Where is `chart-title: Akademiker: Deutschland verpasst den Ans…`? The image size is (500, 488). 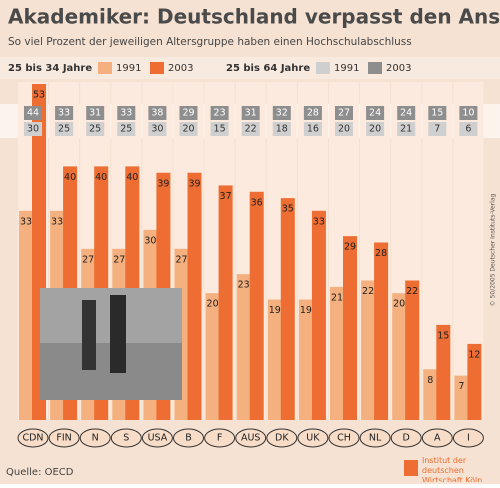
chart-title: Akademiker: Deutschland verpasst den Ans… is located at coordinates (254, 17).